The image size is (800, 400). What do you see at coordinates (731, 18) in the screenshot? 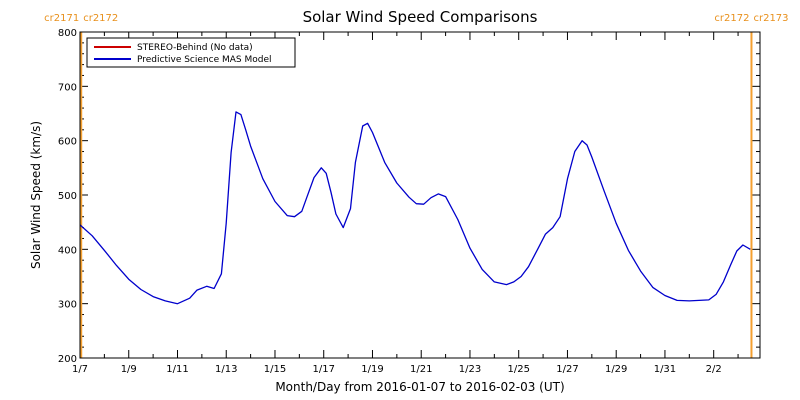
I see `carrington-left-label: cr2172` at bounding box center [731, 18].